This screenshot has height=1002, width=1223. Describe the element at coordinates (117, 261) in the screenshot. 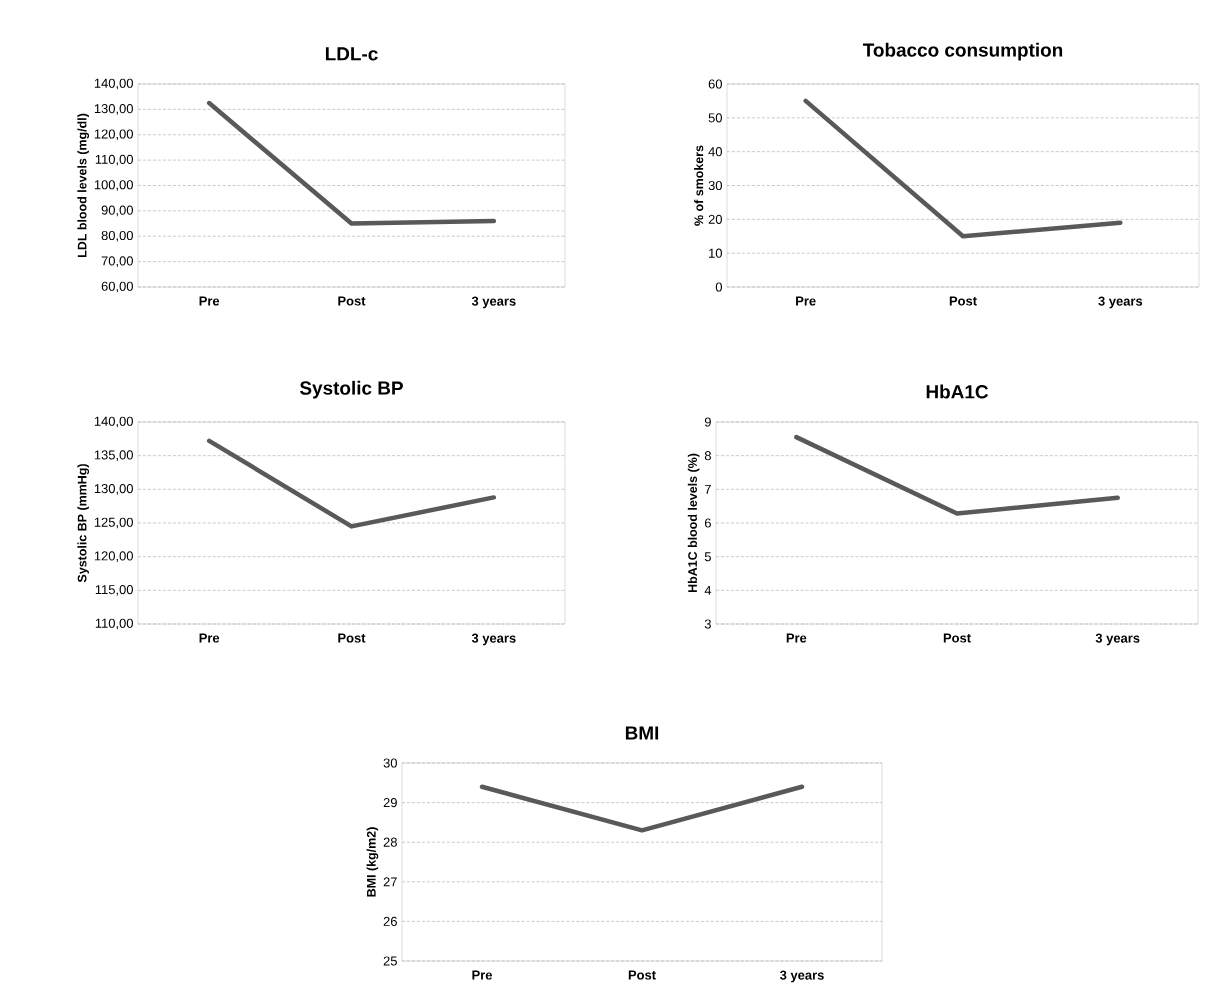

I see `y-tick-label: 70,00` at that location.